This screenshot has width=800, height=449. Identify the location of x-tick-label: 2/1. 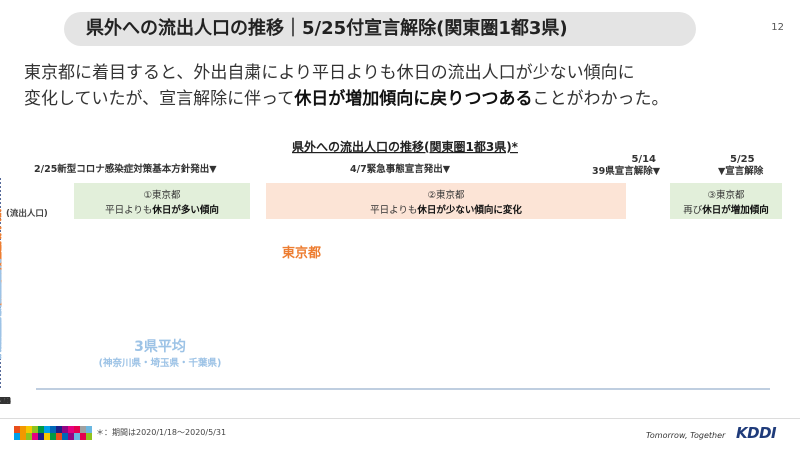
(4, 401).